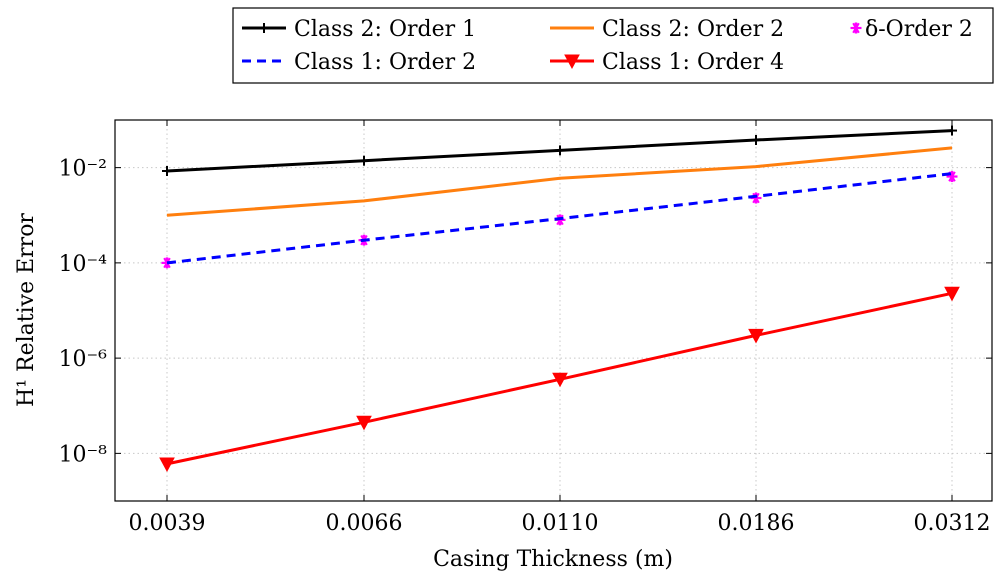  Describe the element at coordinates (756, 523) in the screenshot. I see `x-tick-label: 0.0186` at that location.